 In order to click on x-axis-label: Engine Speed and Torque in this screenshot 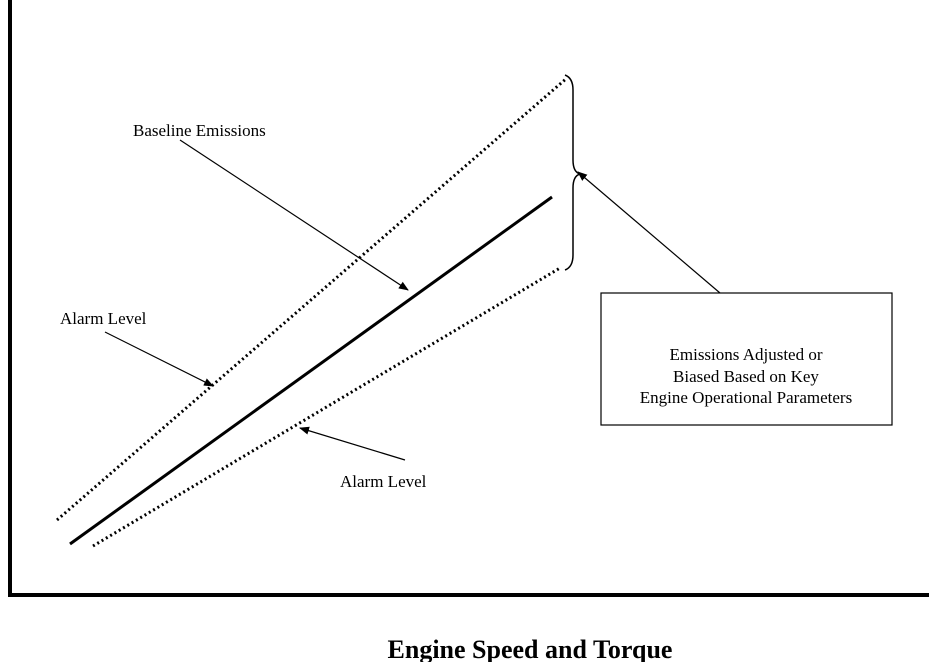, I will do `click(530, 648)`.